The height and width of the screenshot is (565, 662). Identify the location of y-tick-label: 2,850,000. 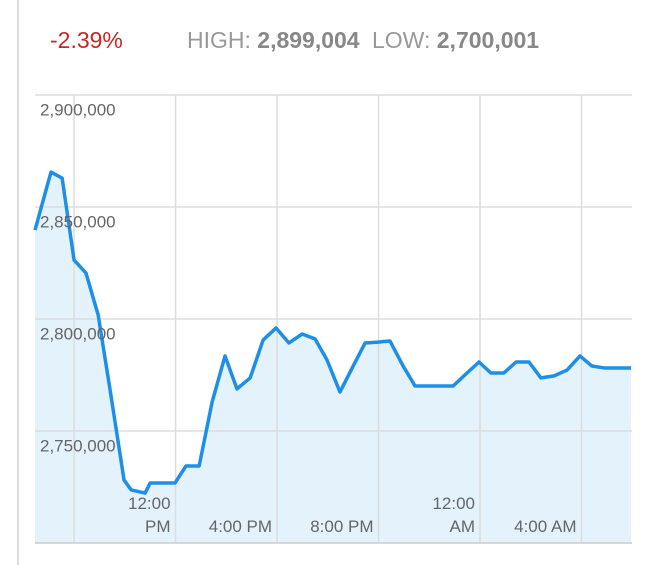
(78, 221).